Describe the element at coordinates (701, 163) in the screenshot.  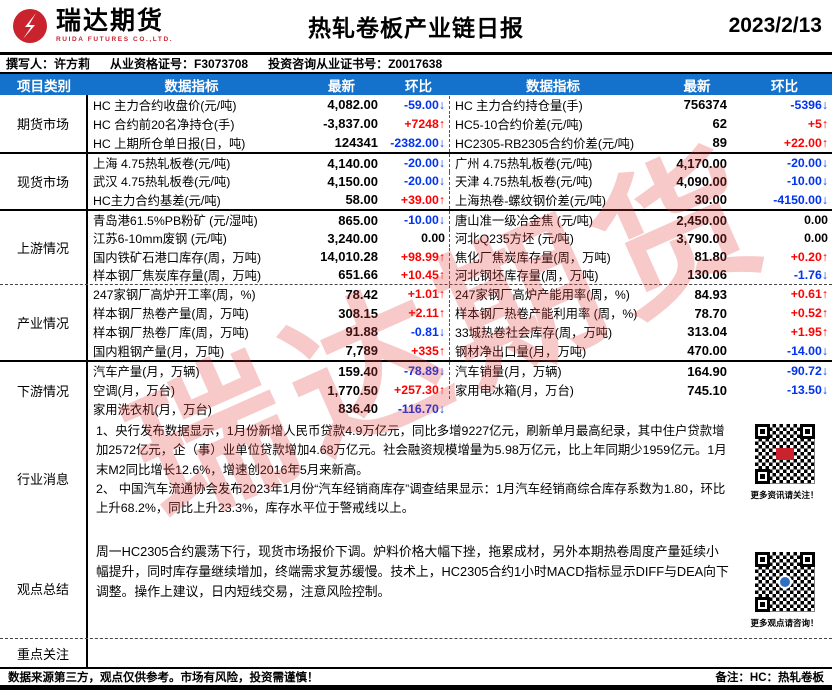
I see `indicator-value: 4,170.00` at that location.